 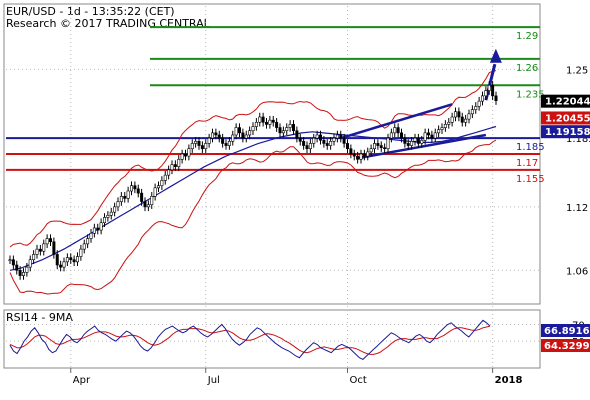 What do you see at coordinates (527, 36) in the screenshot?
I see `level-label: 1.29` at bounding box center [527, 36].